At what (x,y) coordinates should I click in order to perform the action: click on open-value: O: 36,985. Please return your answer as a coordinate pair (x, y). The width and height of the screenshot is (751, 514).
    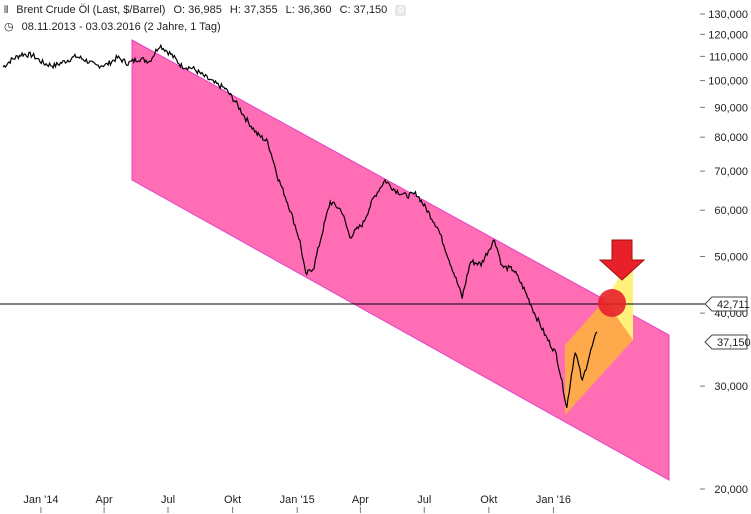
    Looking at the image, I should click on (197, 10).